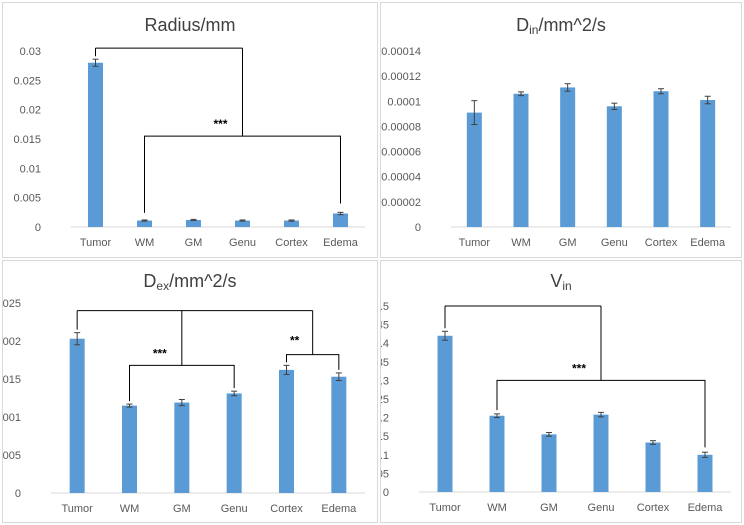 The height and width of the screenshot is (525, 744). What do you see at coordinates (27, 140) in the screenshot?
I see `y-tick-label: 0.015` at bounding box center [27, 140].